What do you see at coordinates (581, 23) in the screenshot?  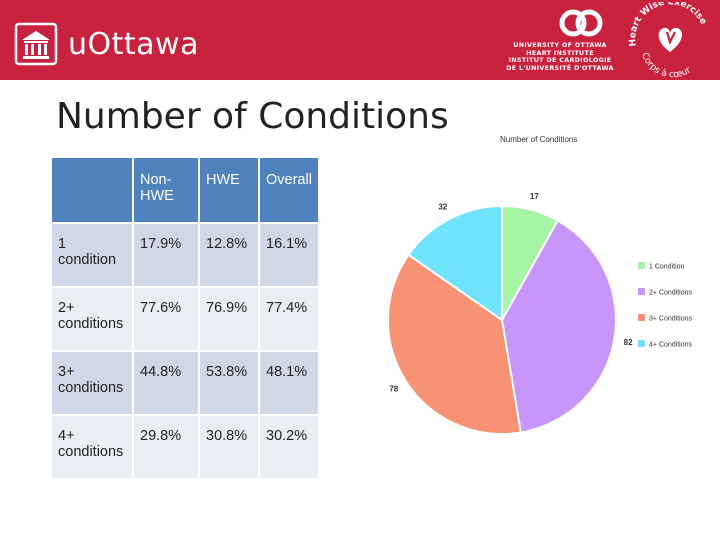 I see `heart-institute-logo-icon` at bounding box center [581, 23].